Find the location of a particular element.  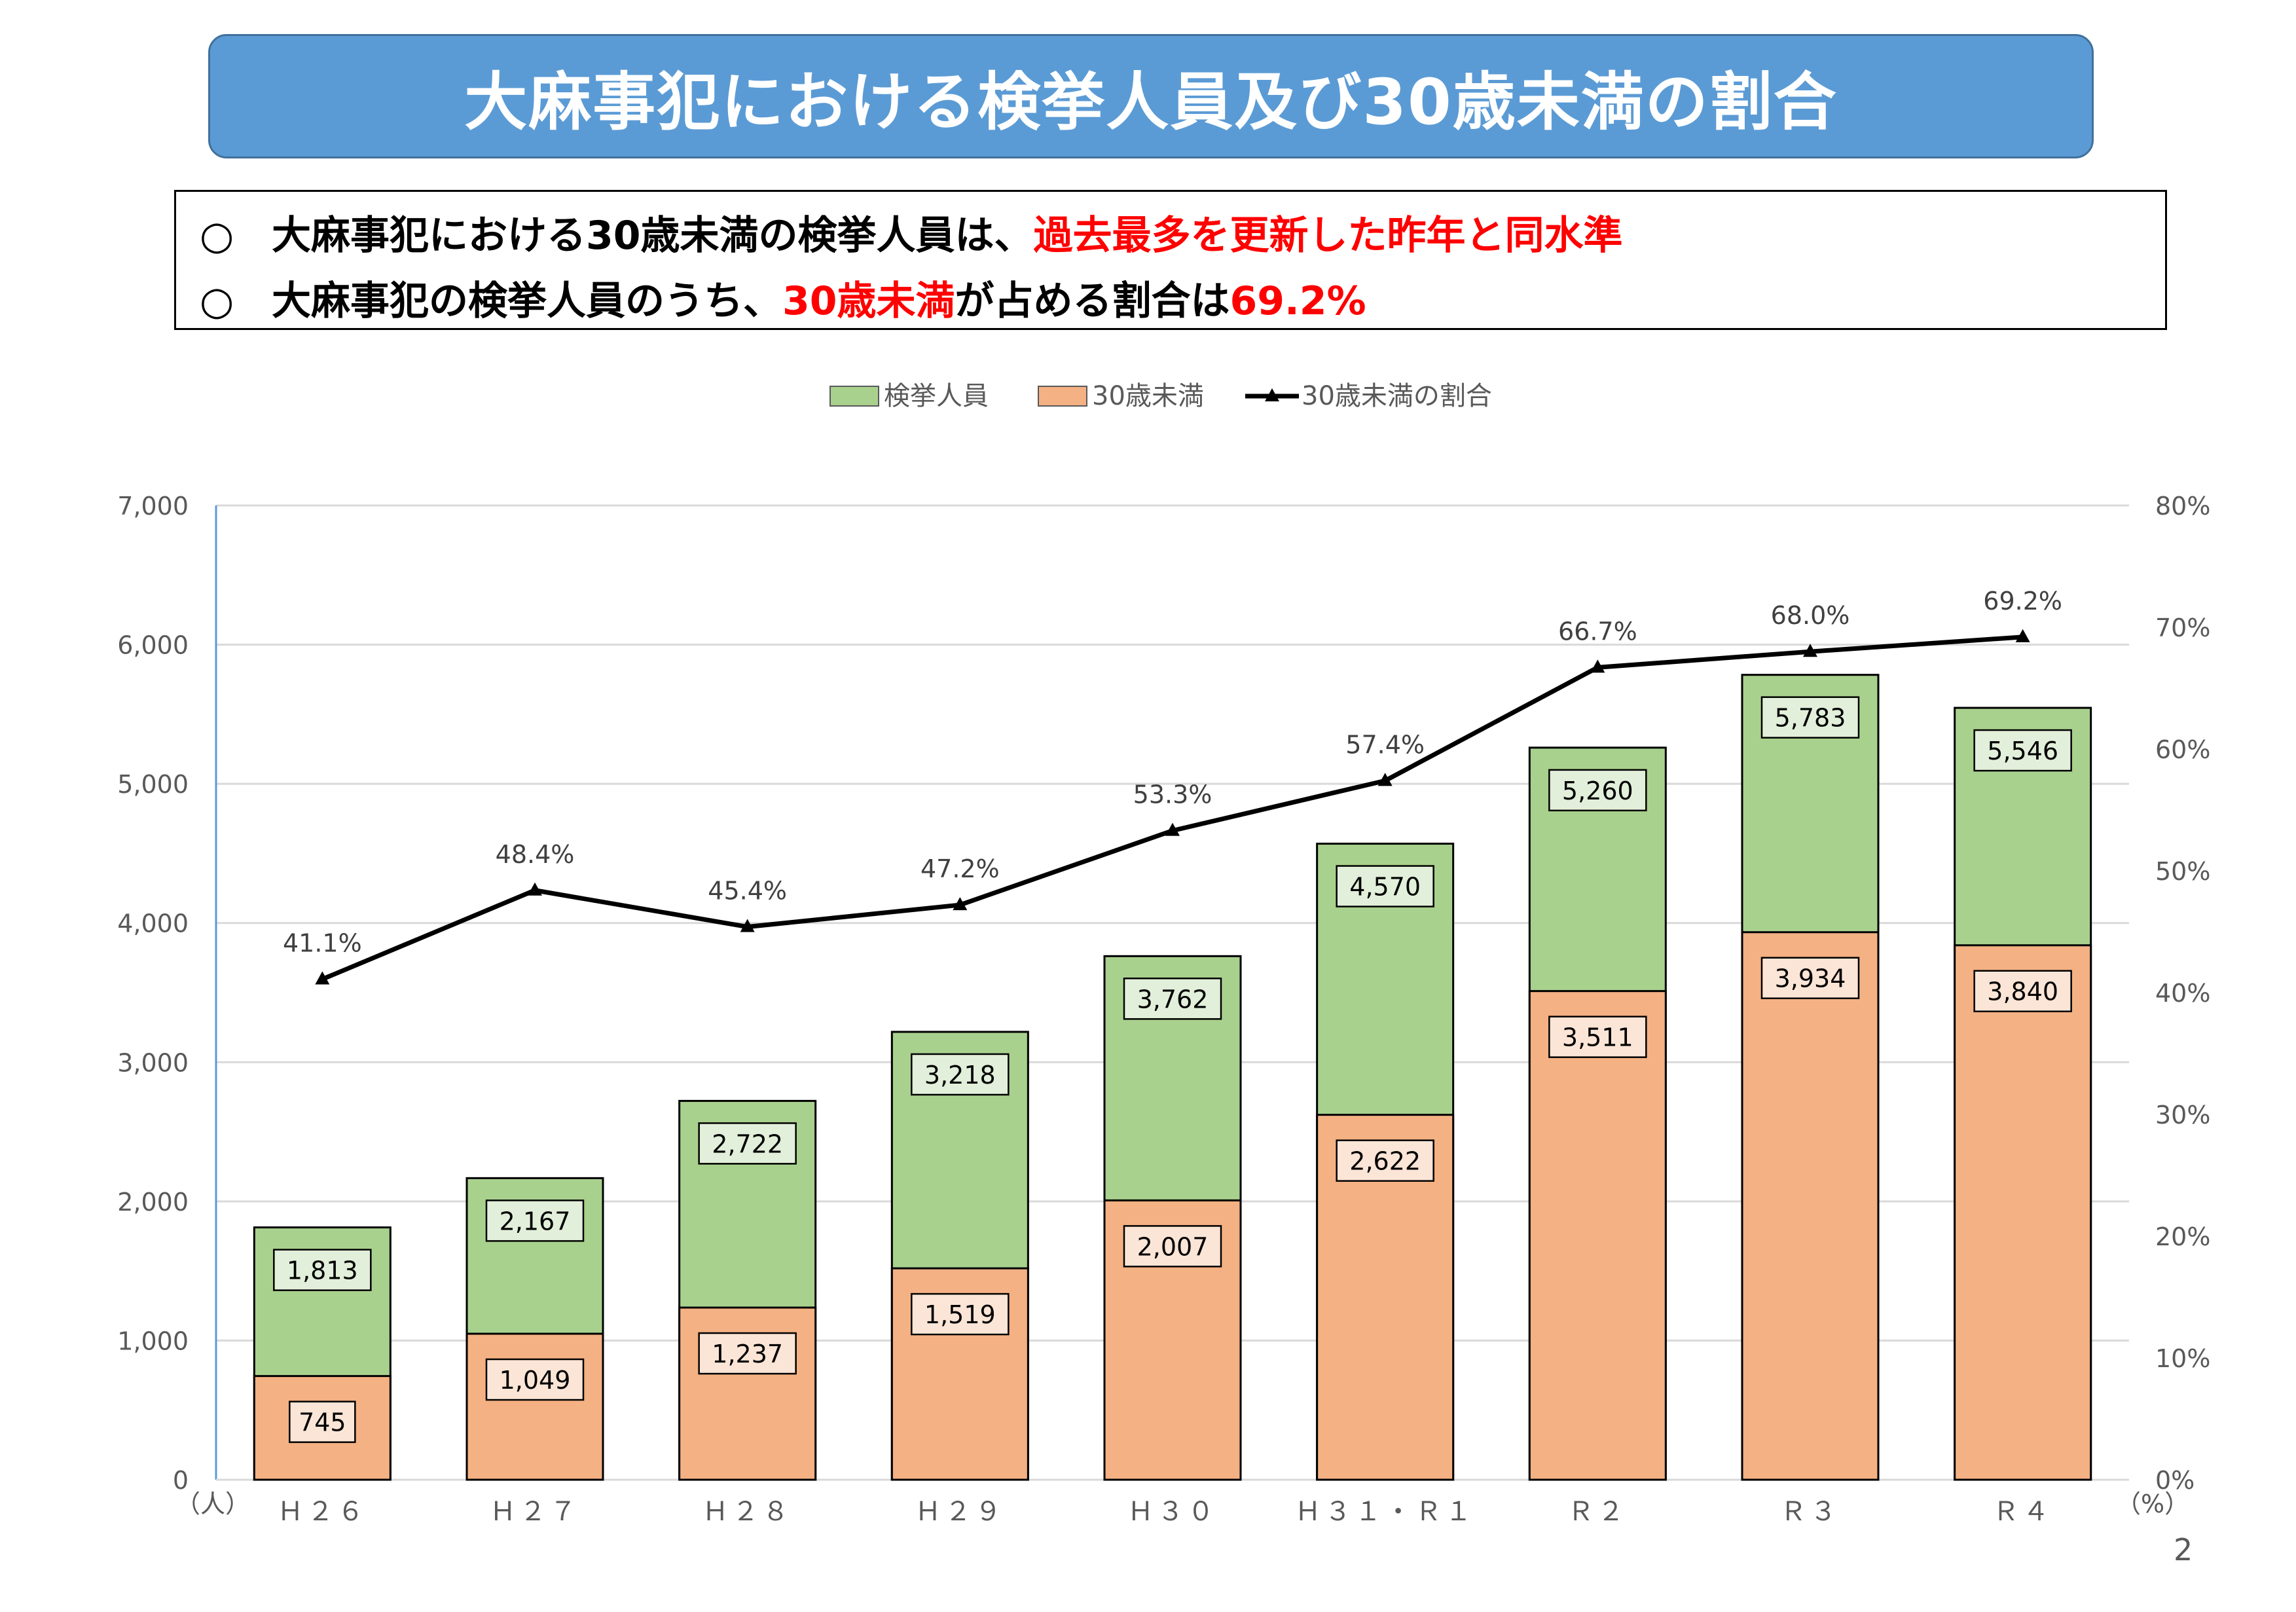

summary-line-2: ○ 大麻事犯の検挙人員のうち、30歳未満が占める割合は69.2% is located at coordinates (783, 297).